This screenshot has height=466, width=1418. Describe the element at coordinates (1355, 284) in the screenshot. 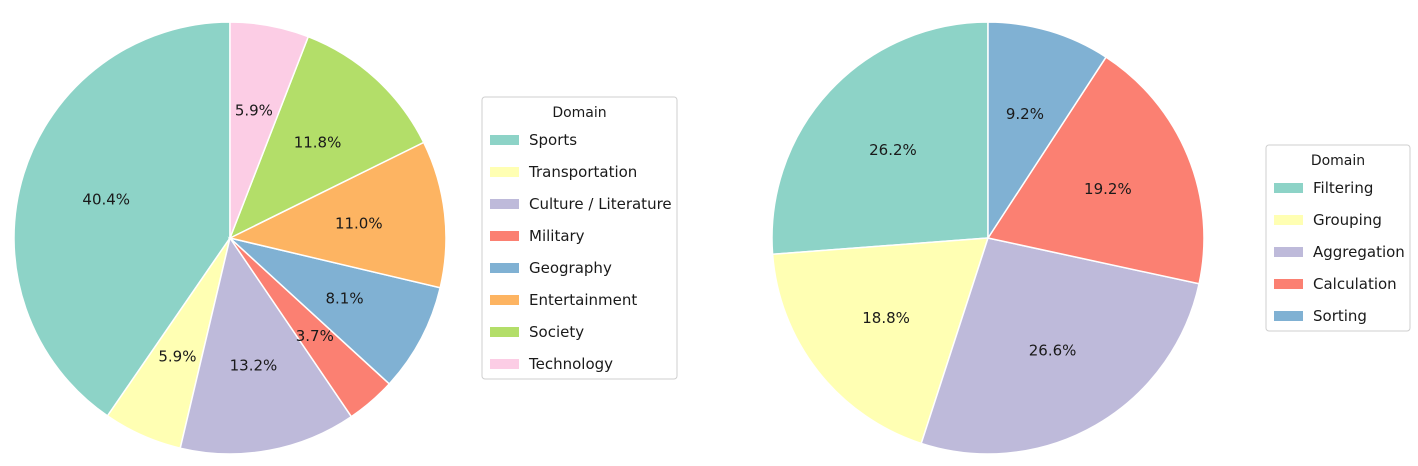

I see `operation-legend-label-calculation: Calculation` at that location.